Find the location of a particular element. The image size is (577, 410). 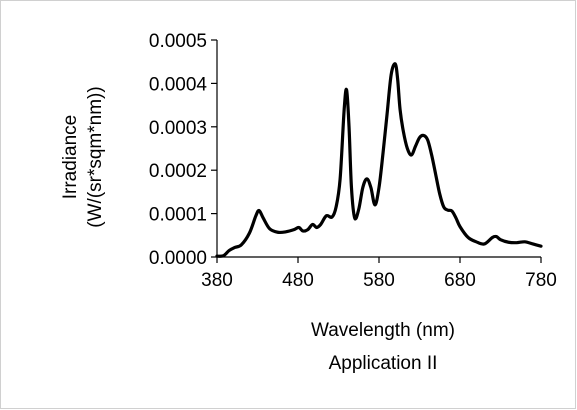

y-tick-label: 0.0003 is located at coordinates (178, 128).